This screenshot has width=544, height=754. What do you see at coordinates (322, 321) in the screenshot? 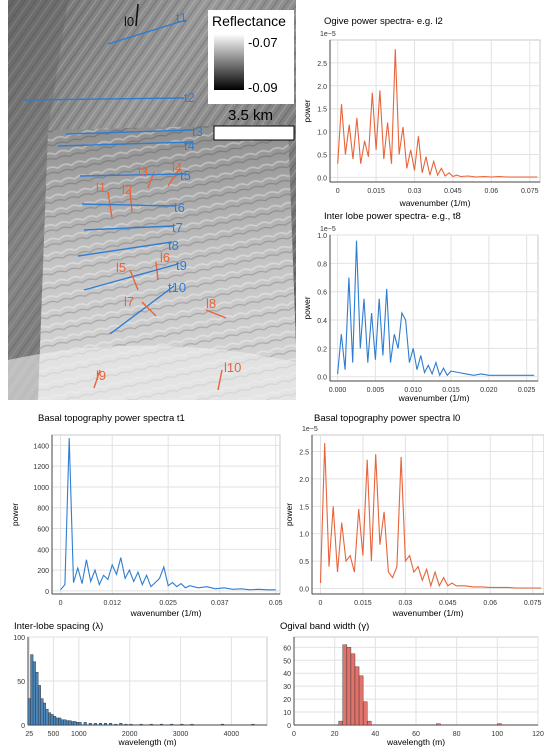
I see `y-tick-label: 0.4` at bounding box center [322, 321].